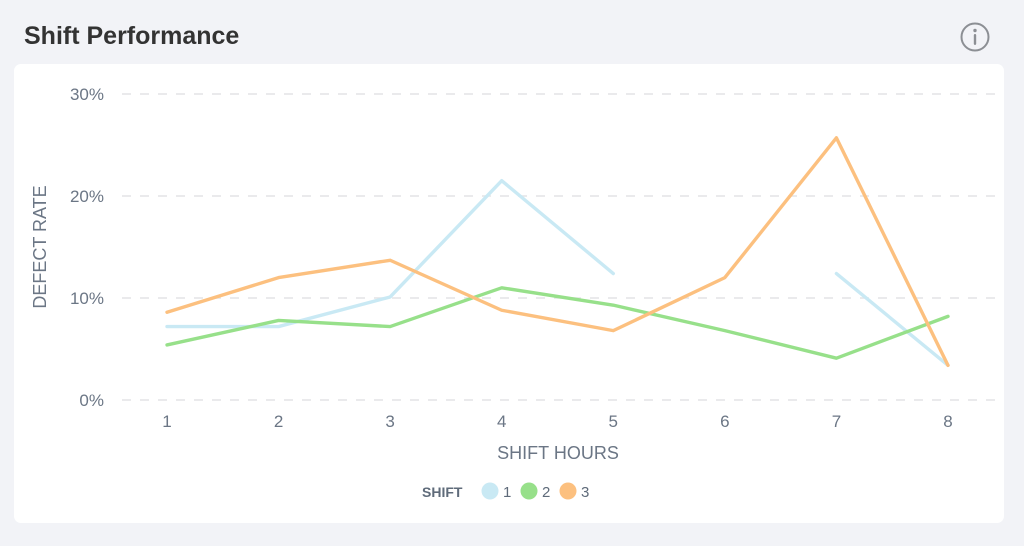  Describe the element at coordinates (87, 247) in the screenshot. I see `y-axis-ticks: 0% 10% 20% 30%` at that location.